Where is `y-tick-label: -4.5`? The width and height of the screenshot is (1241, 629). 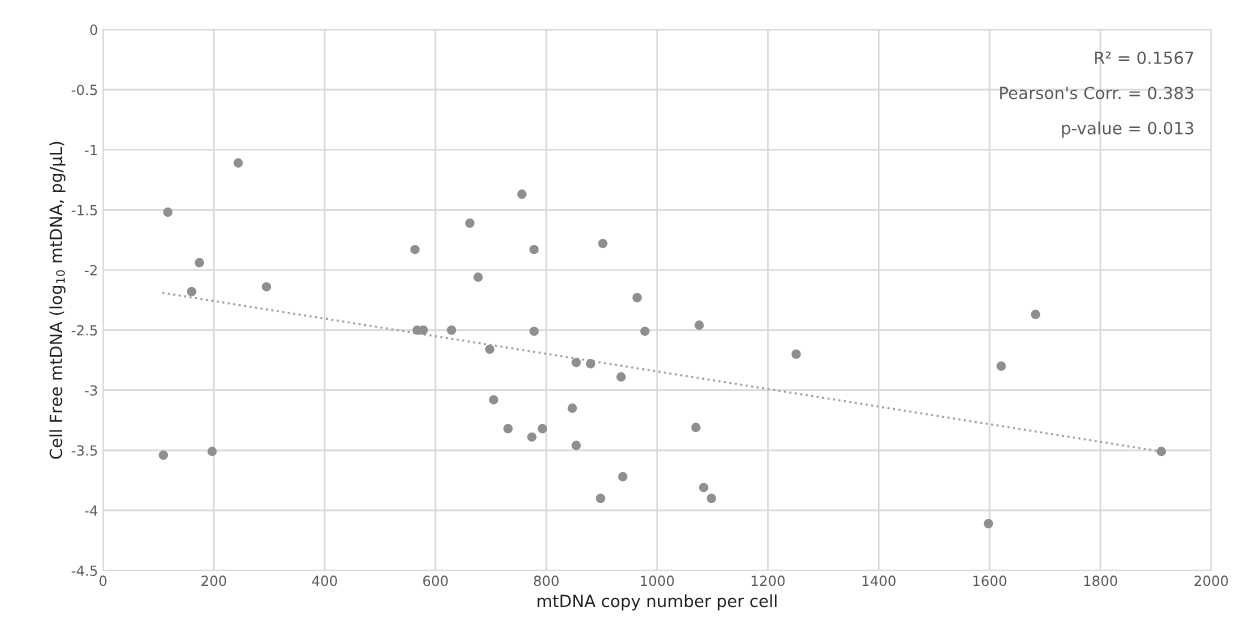
y-tick-label: -4.5 is located at coordinates (84, 570).